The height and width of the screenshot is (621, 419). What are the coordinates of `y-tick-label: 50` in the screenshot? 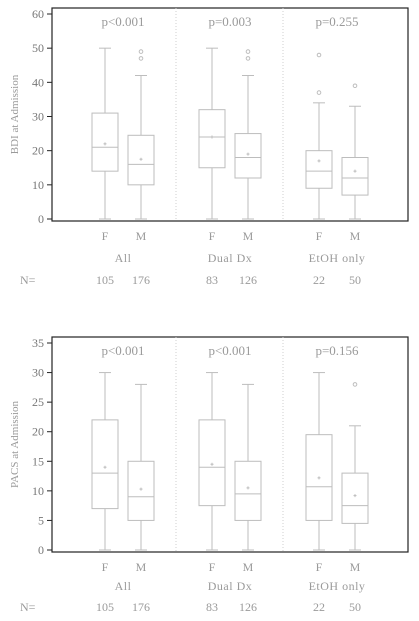 It's located at (38, 48).